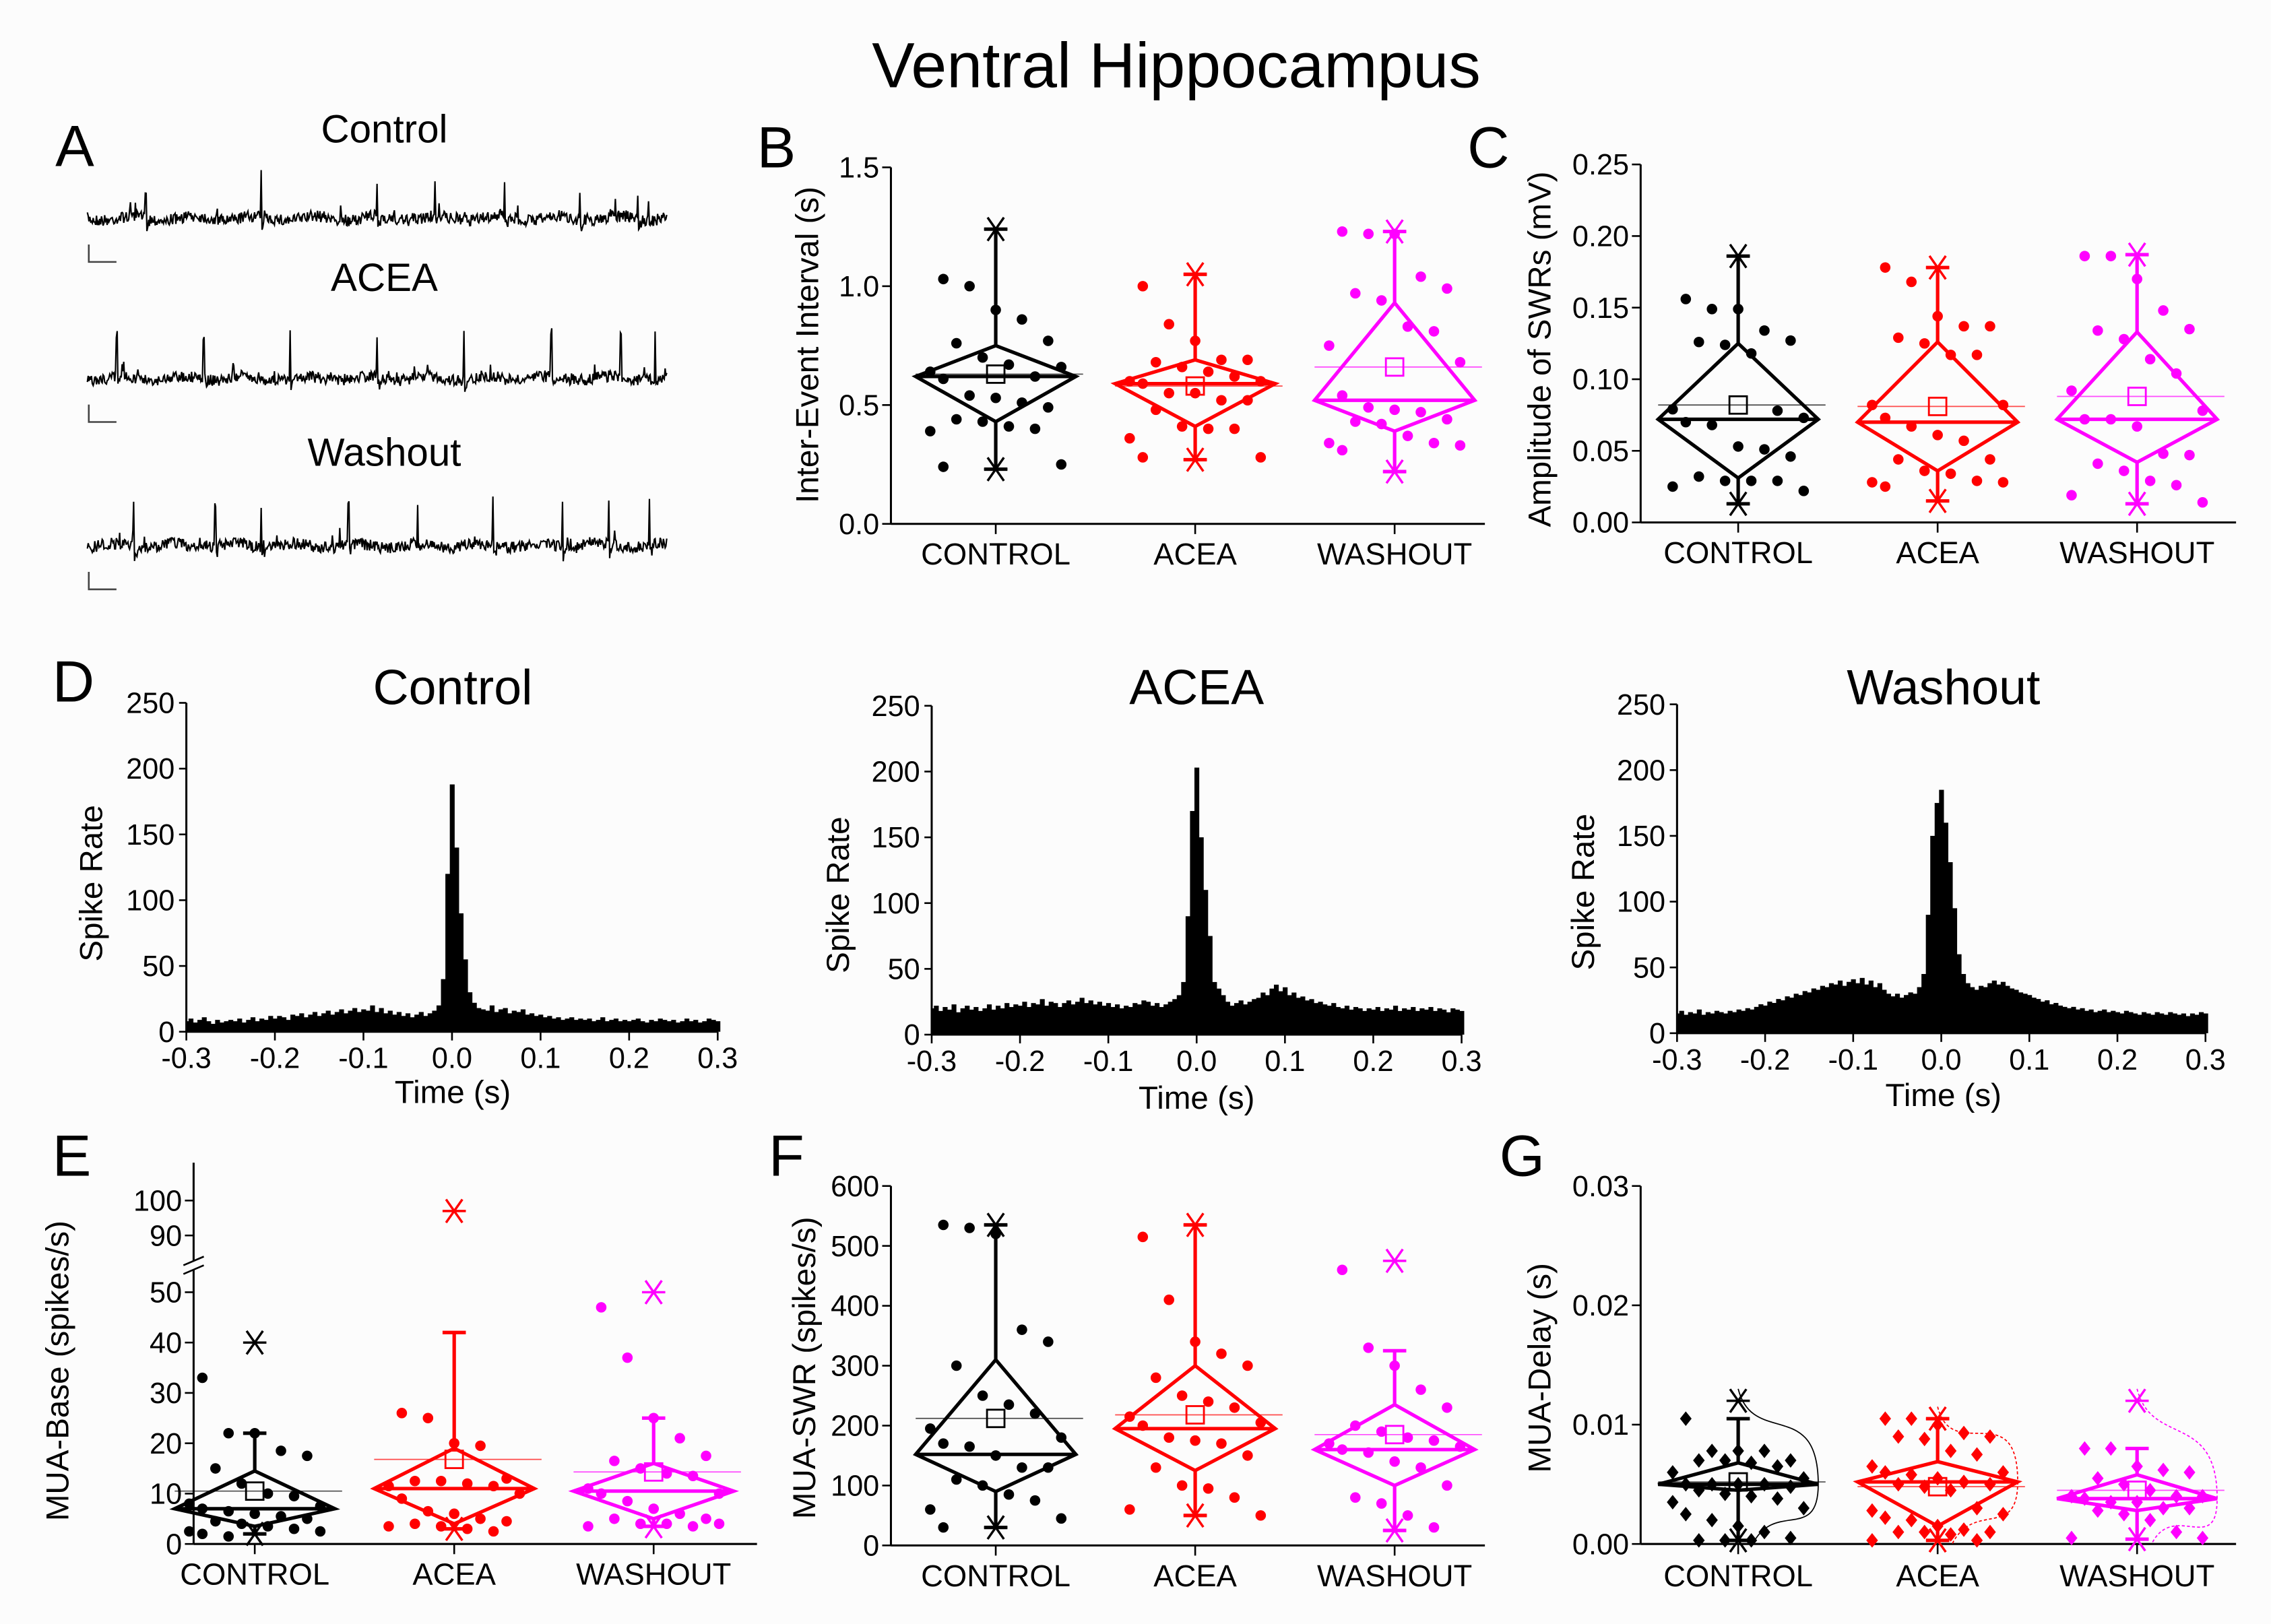 This screenshot has width=2271, height=1624. Describe the element at coordinates (1600, 380) in the screenshot. I see `y-tick-label: 0.10` at that location.